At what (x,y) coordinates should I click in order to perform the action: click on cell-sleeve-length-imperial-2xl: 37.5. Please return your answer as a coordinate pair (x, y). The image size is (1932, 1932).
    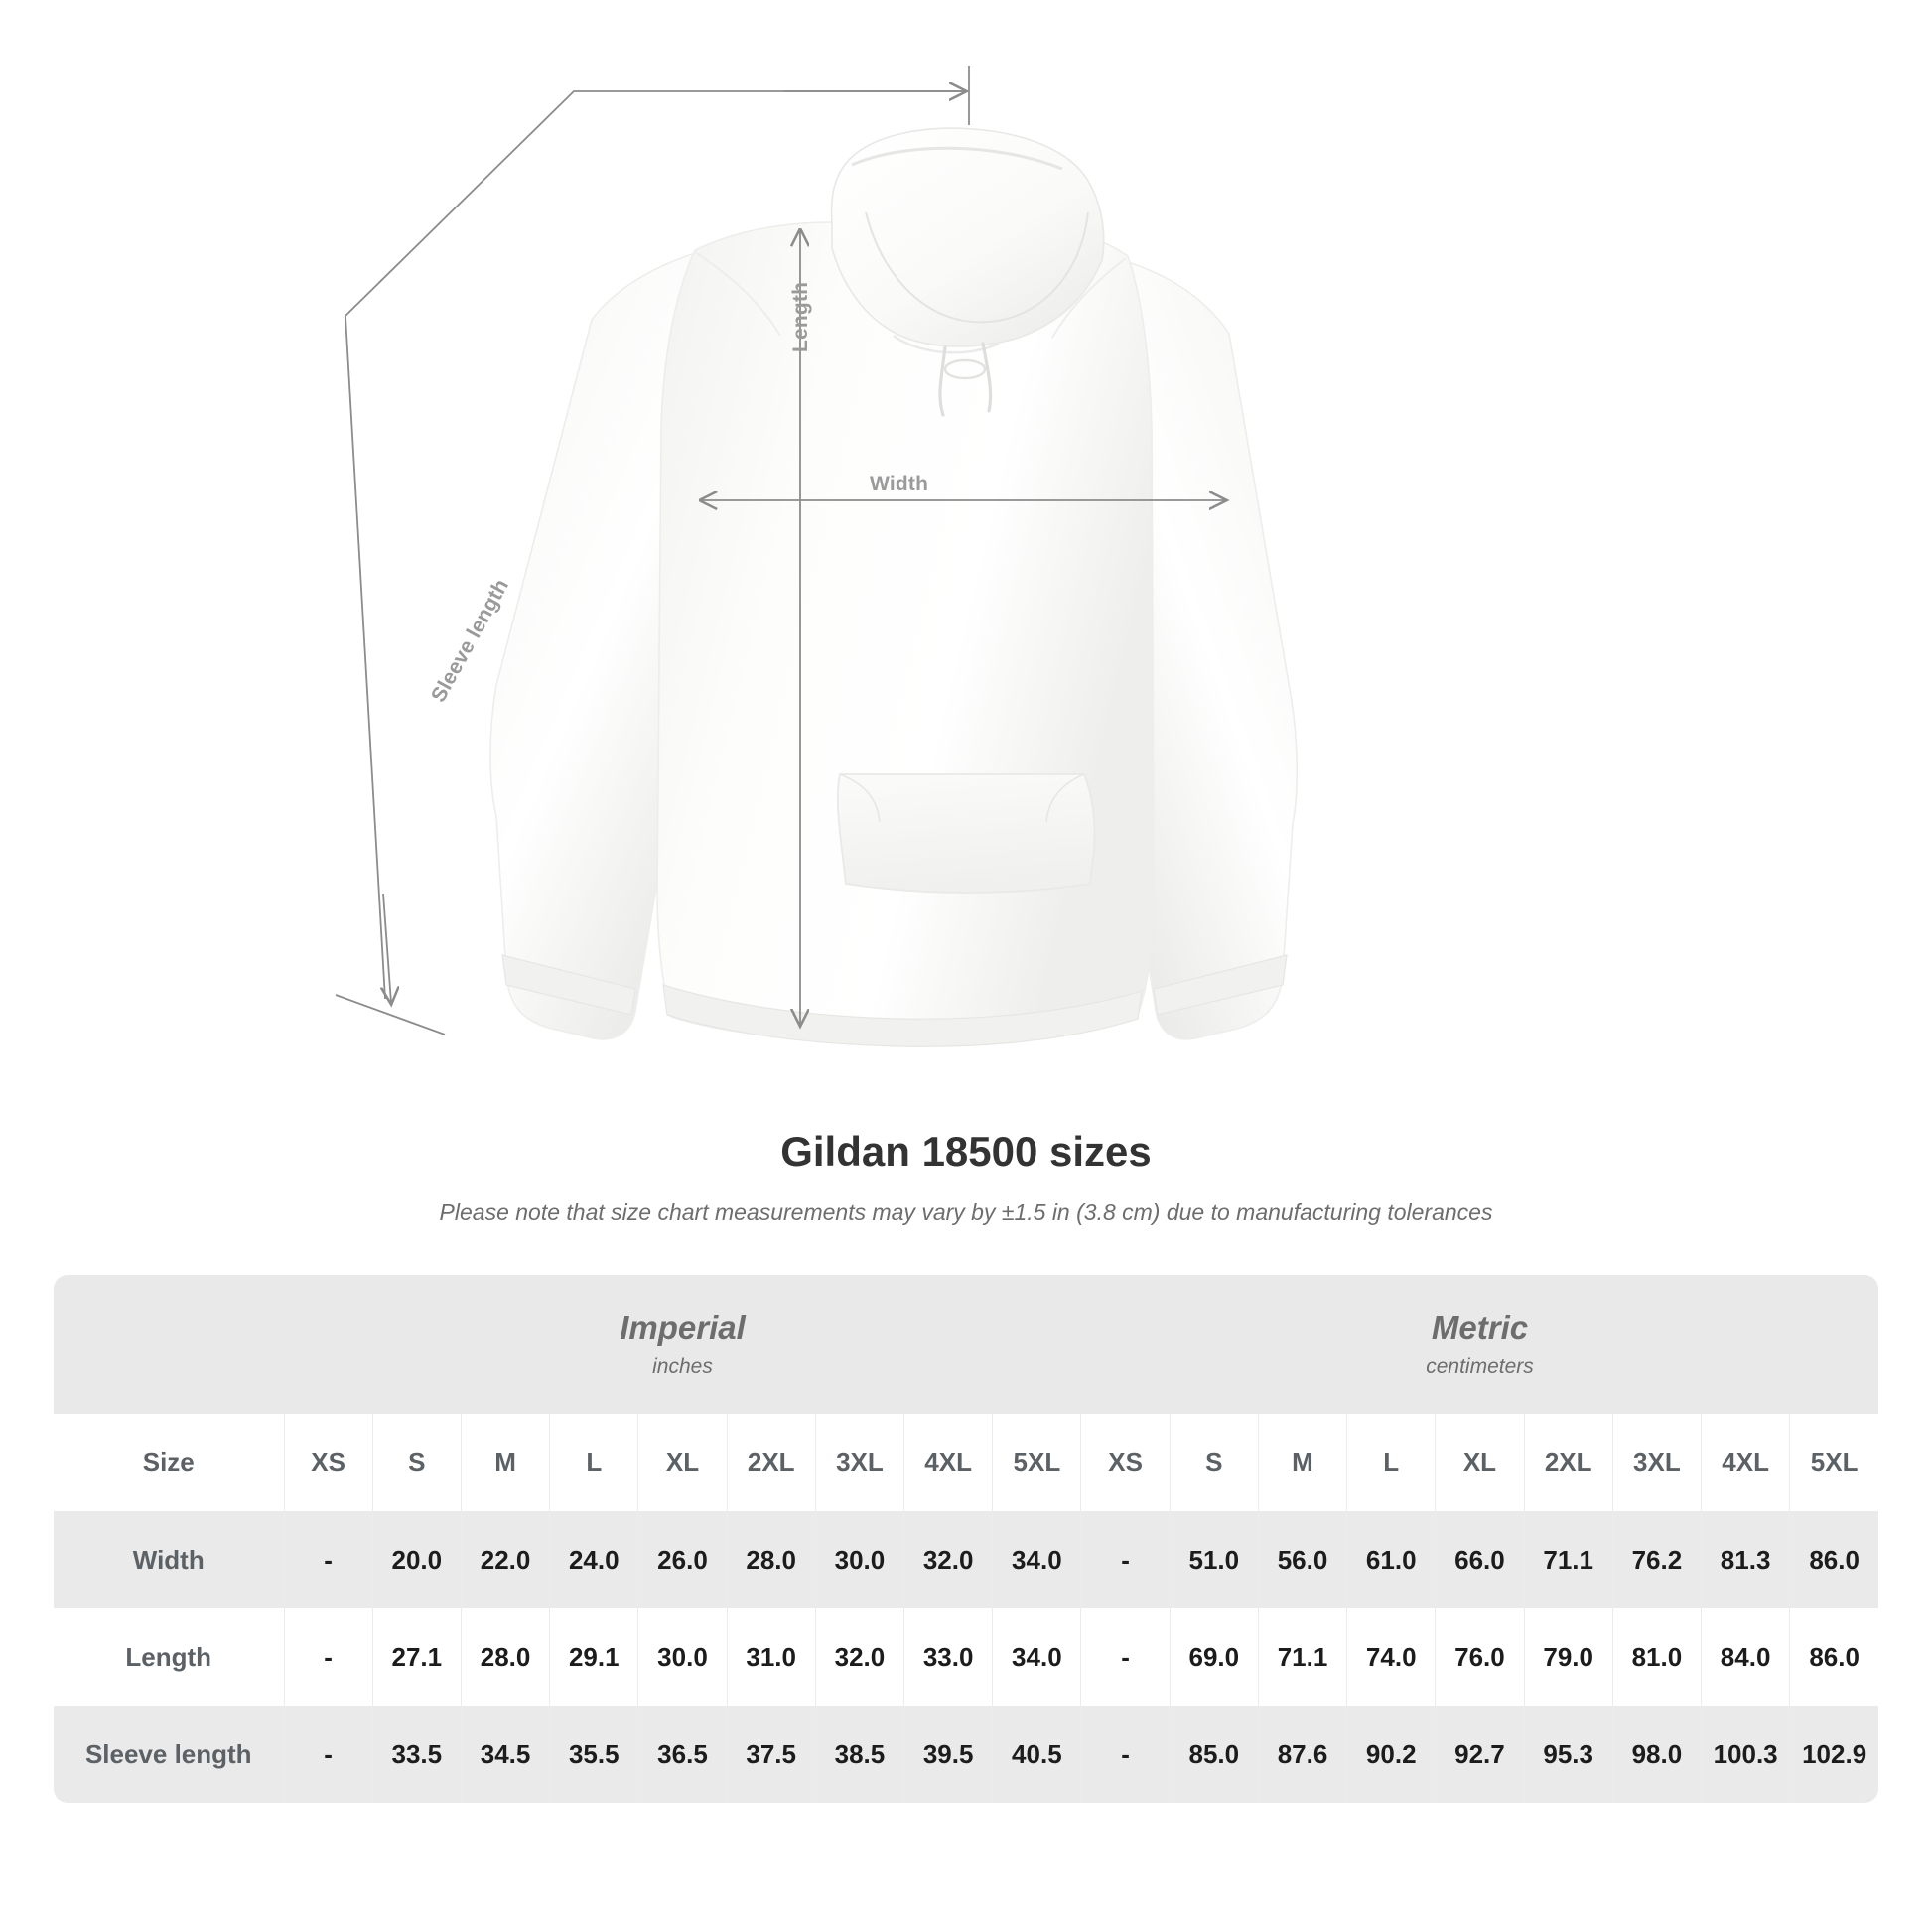
    Looking at the image, I should click on (771, 1754).